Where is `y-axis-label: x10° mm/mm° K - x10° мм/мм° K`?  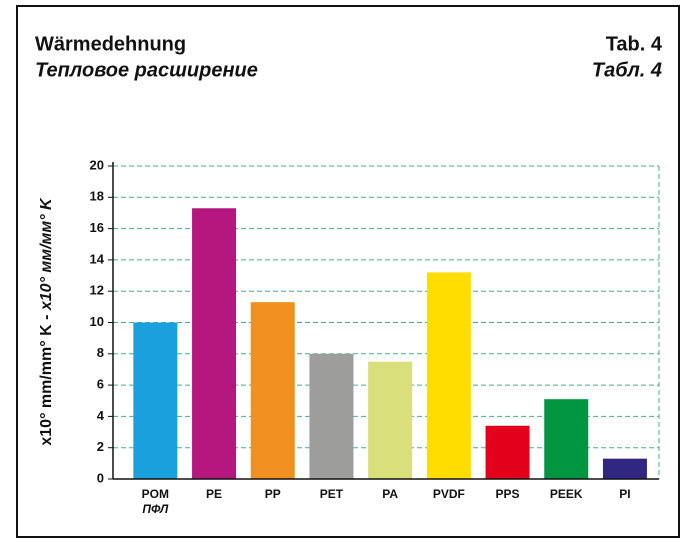
y-axis-label: x10° mm/mm° K - x10° мм/мм° K is located at coordinates (46, 321).